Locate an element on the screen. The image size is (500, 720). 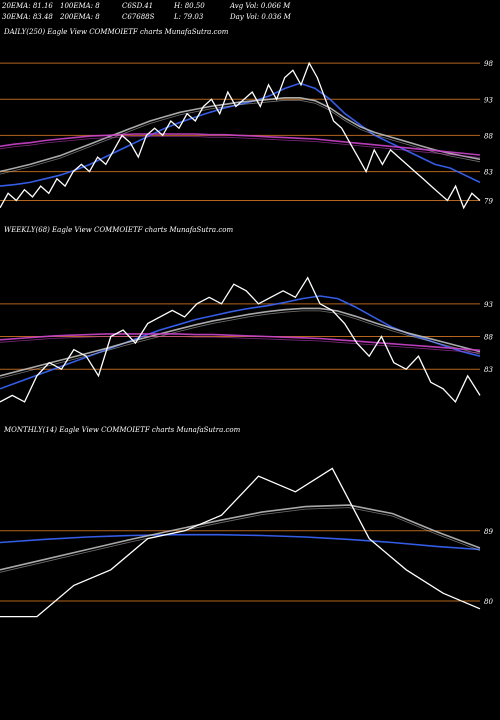
daily-ema-line-2-shadow is located at coordinates (240, 147).